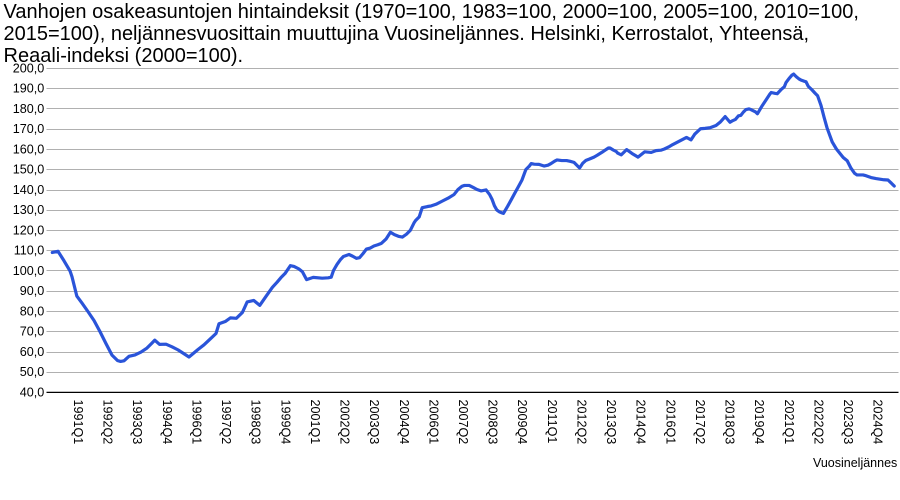 This screenshot has width=900, height=500. I want to click on svg-text: 2017Q2, so click(700, 422).